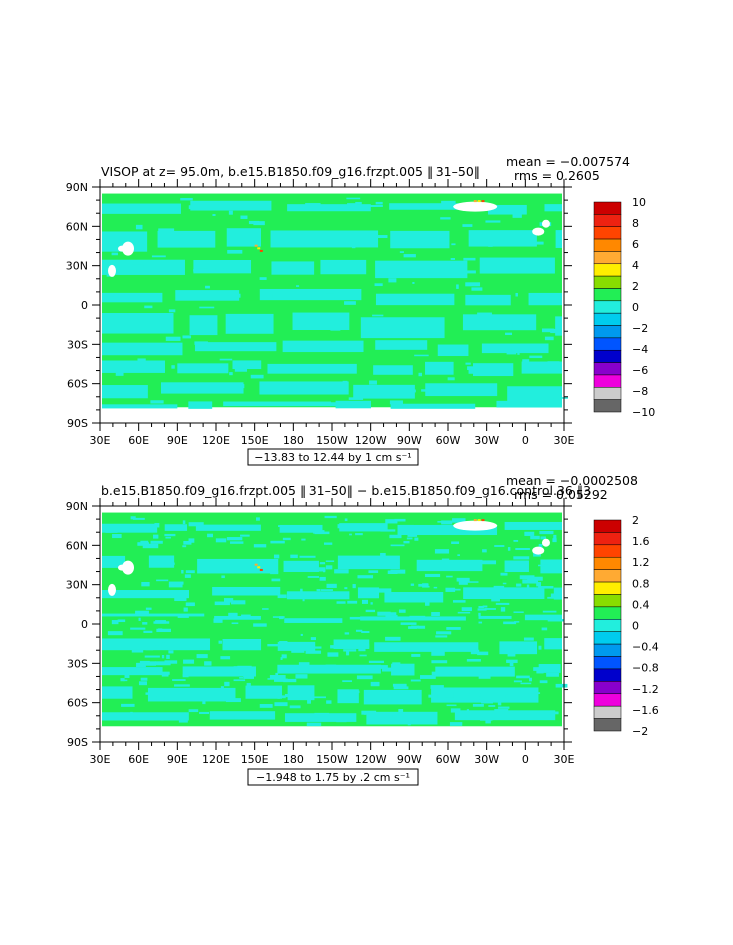  What do you see at coordinates (475, 206) in the screenshot?
I see `ice-patch` at bounding box center [475, 206].